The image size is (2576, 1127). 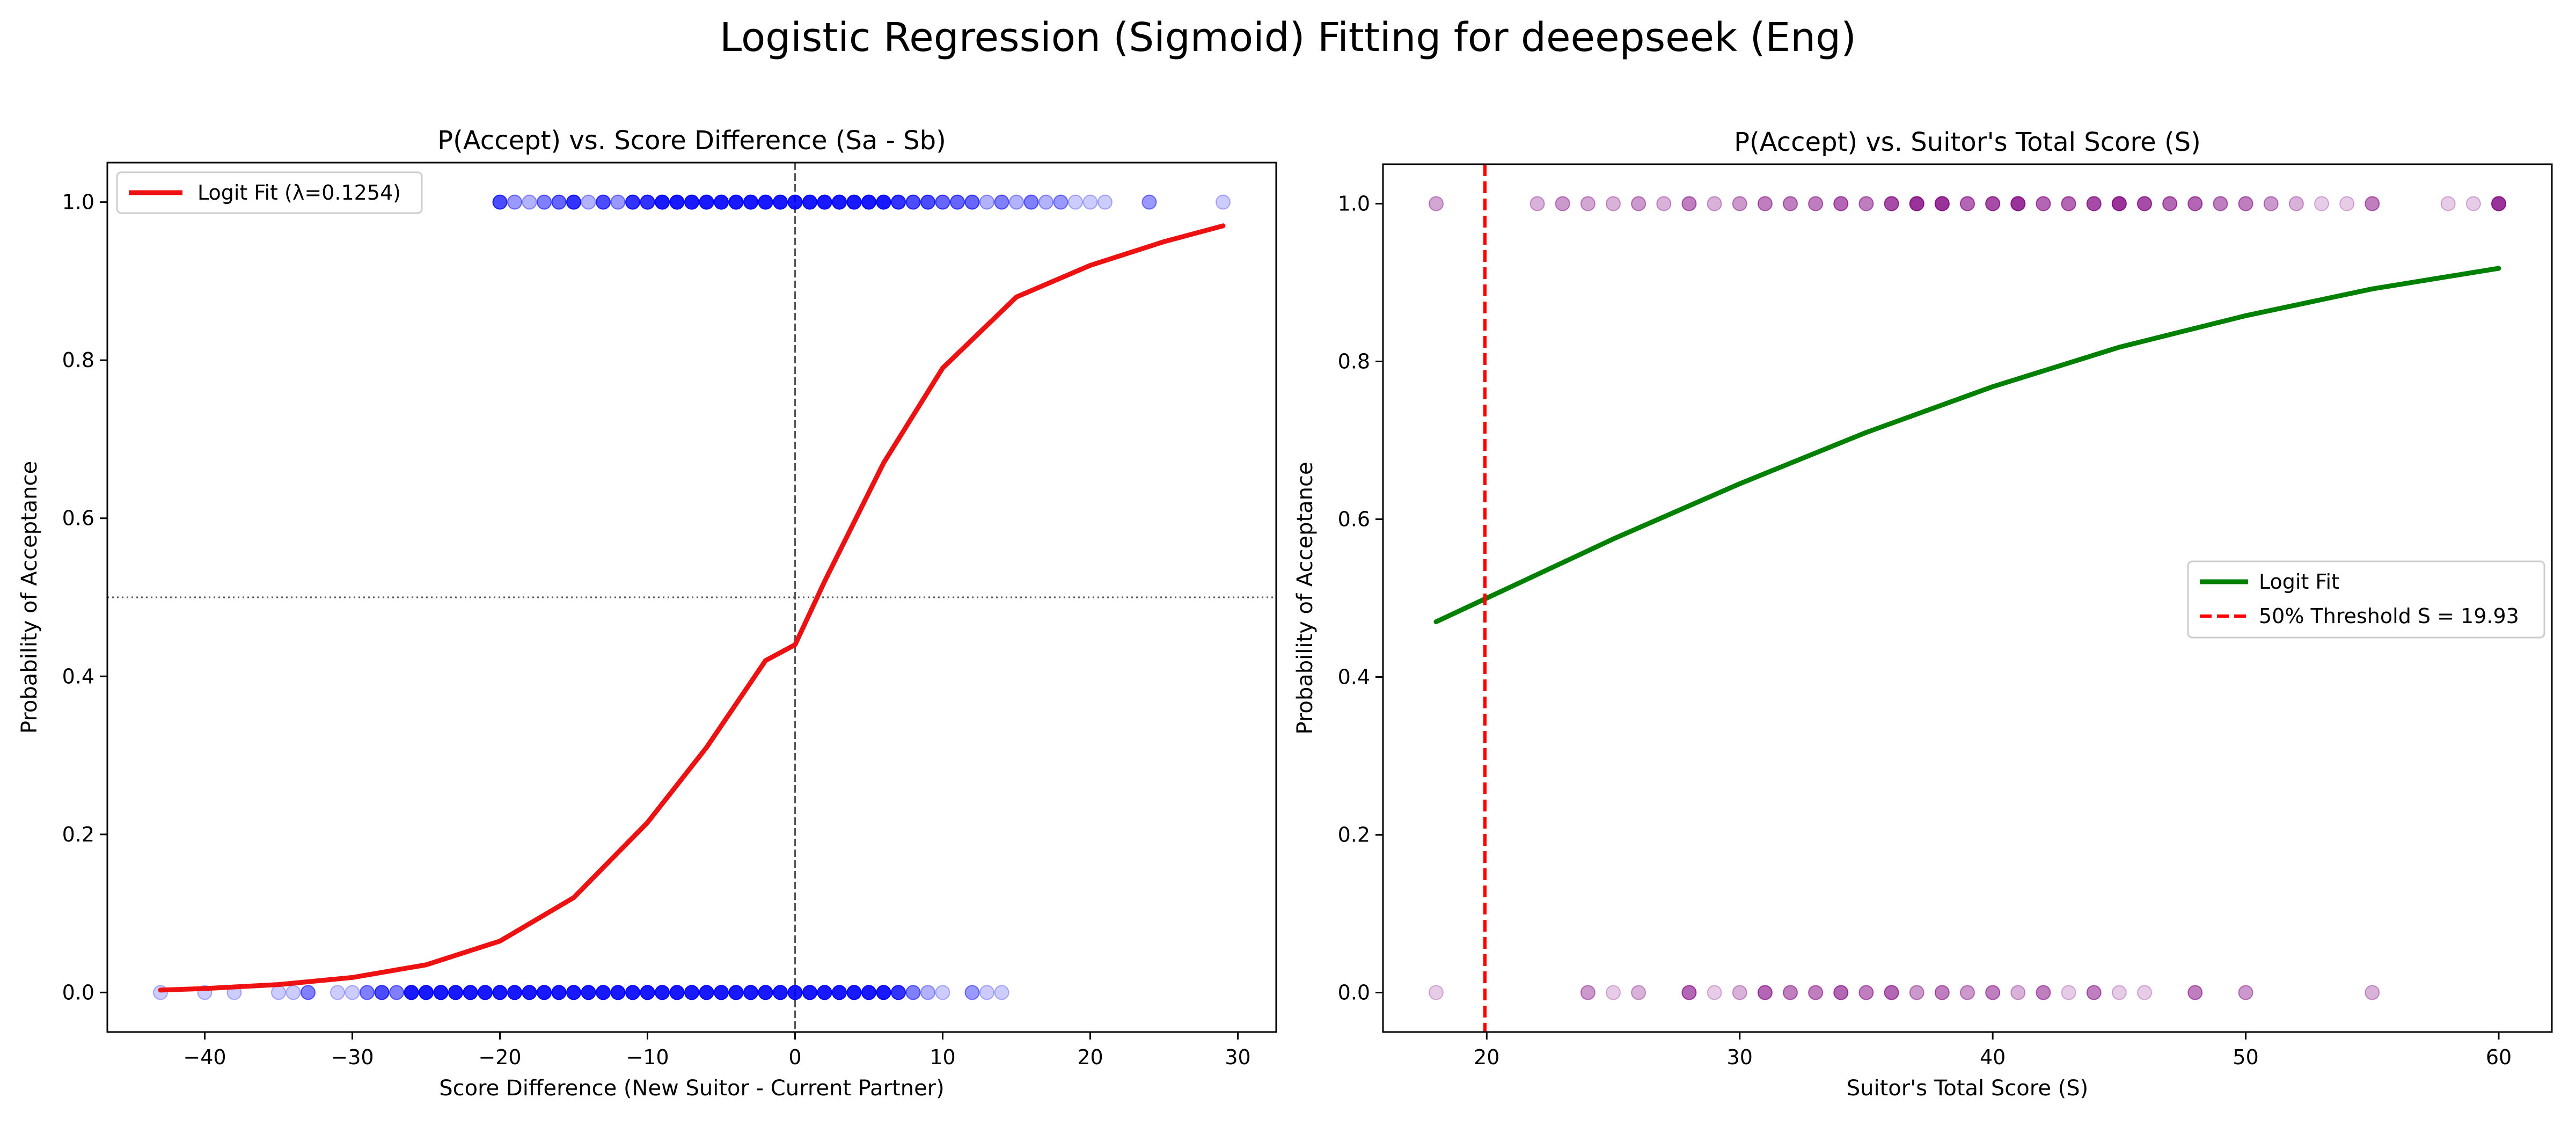 What do you see at coordinates (1740, 1057) in the screenshot?
I see `x-tick-label: 30` at bounding box center [1740, 1057].